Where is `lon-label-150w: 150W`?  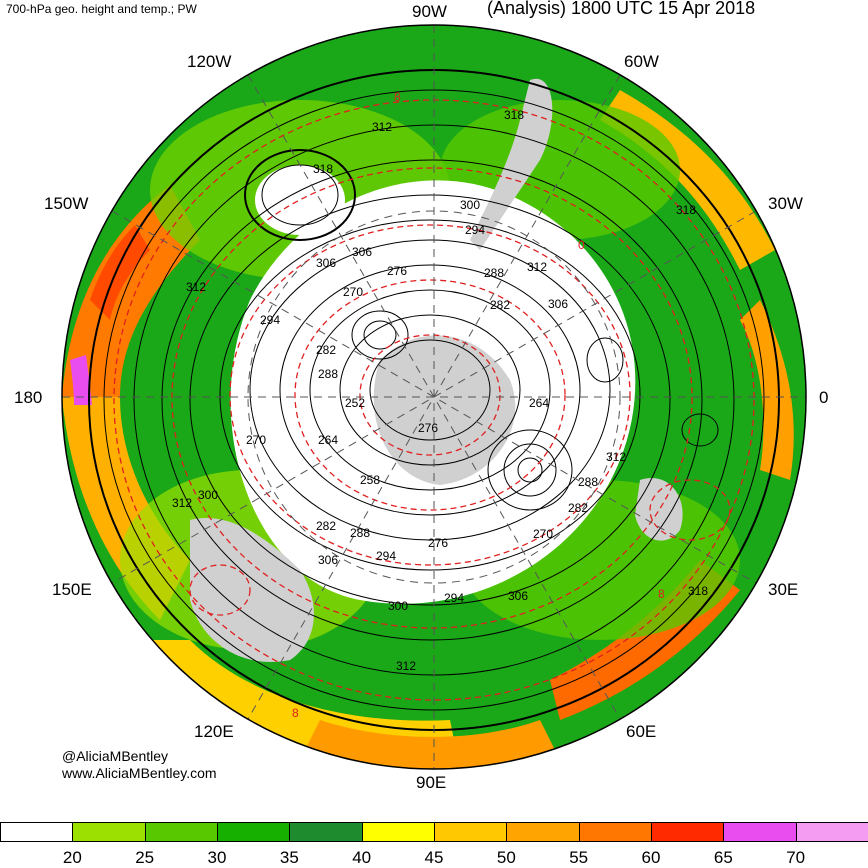
lon-label-150w: 150W is located at coordinates (66, 203).